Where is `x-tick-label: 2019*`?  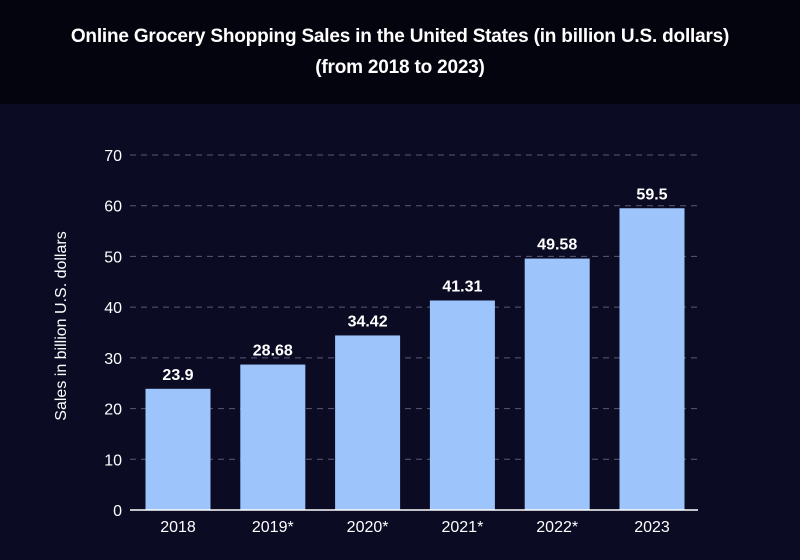 x-tick-label: 2019* is located at coordinates (273, 527).